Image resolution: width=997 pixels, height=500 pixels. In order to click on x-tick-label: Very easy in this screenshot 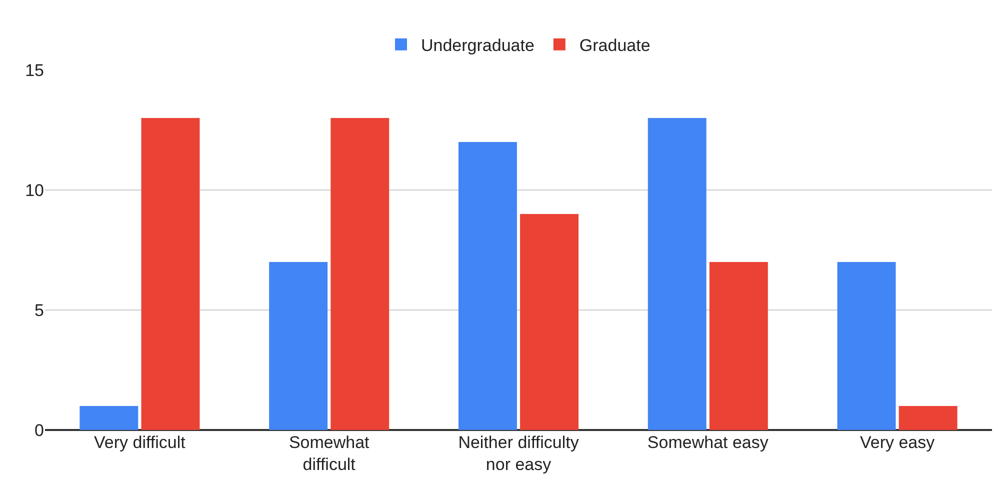, I will do `click(898, 442)`.